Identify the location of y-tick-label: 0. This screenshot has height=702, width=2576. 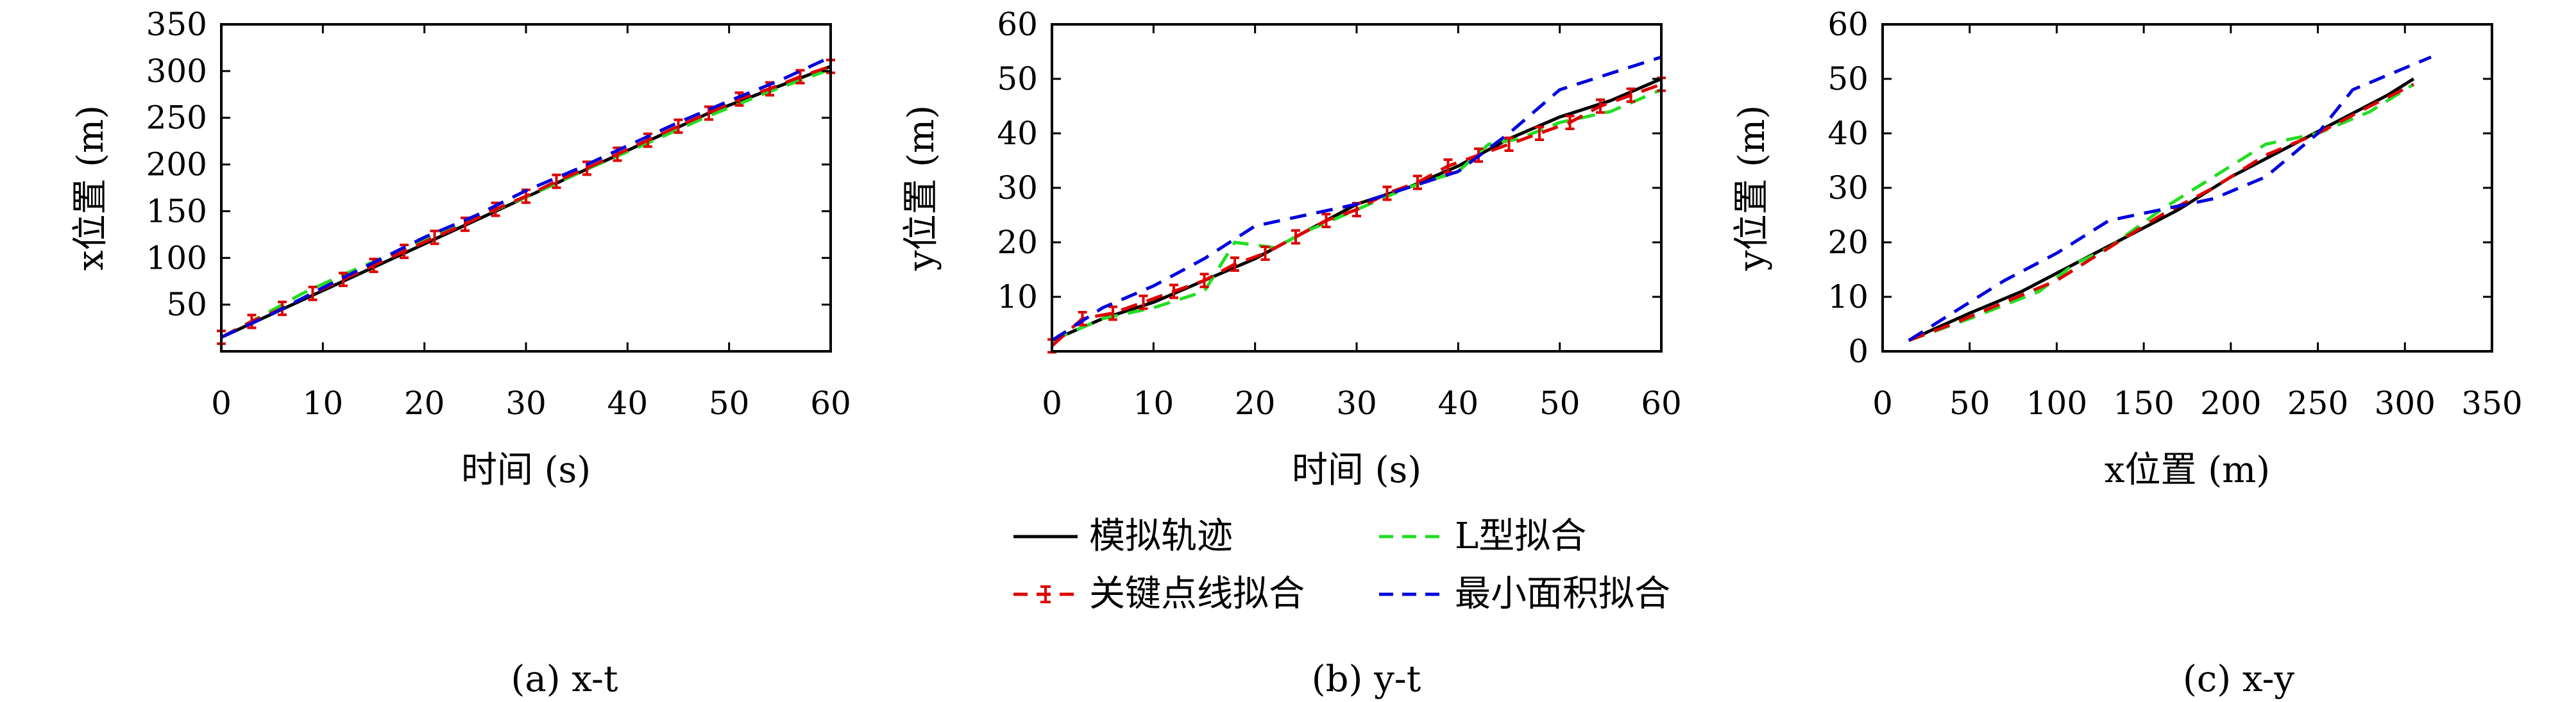
(1858, 352).